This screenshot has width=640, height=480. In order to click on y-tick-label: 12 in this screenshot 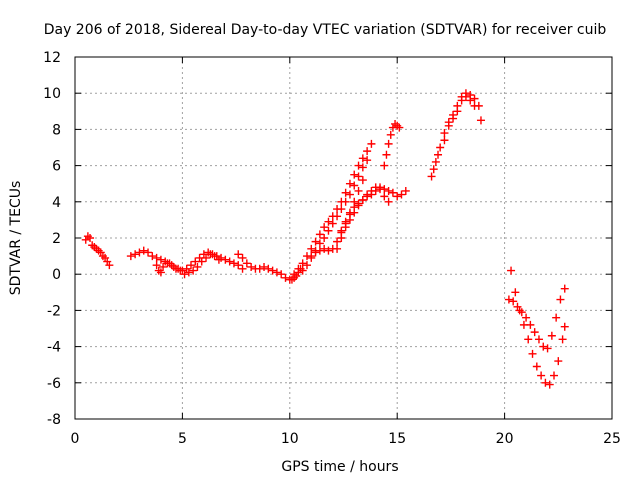, I will do `click(52, 58)`.